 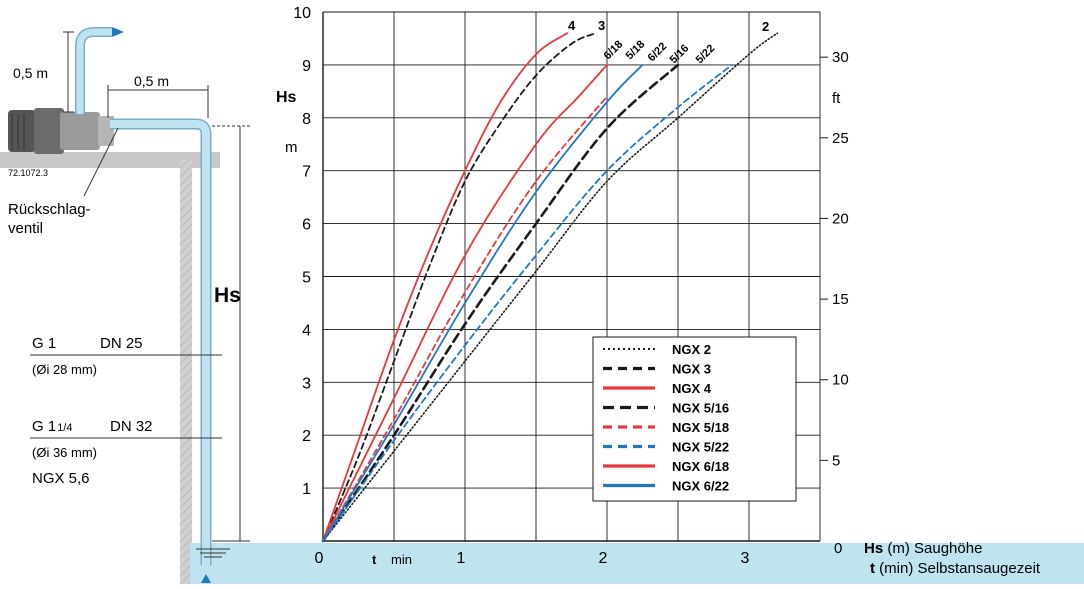 What do you see at coordinates (68, 72) in the screenshot?
I see `dimension-vertical` at bounding box center [68, 72].